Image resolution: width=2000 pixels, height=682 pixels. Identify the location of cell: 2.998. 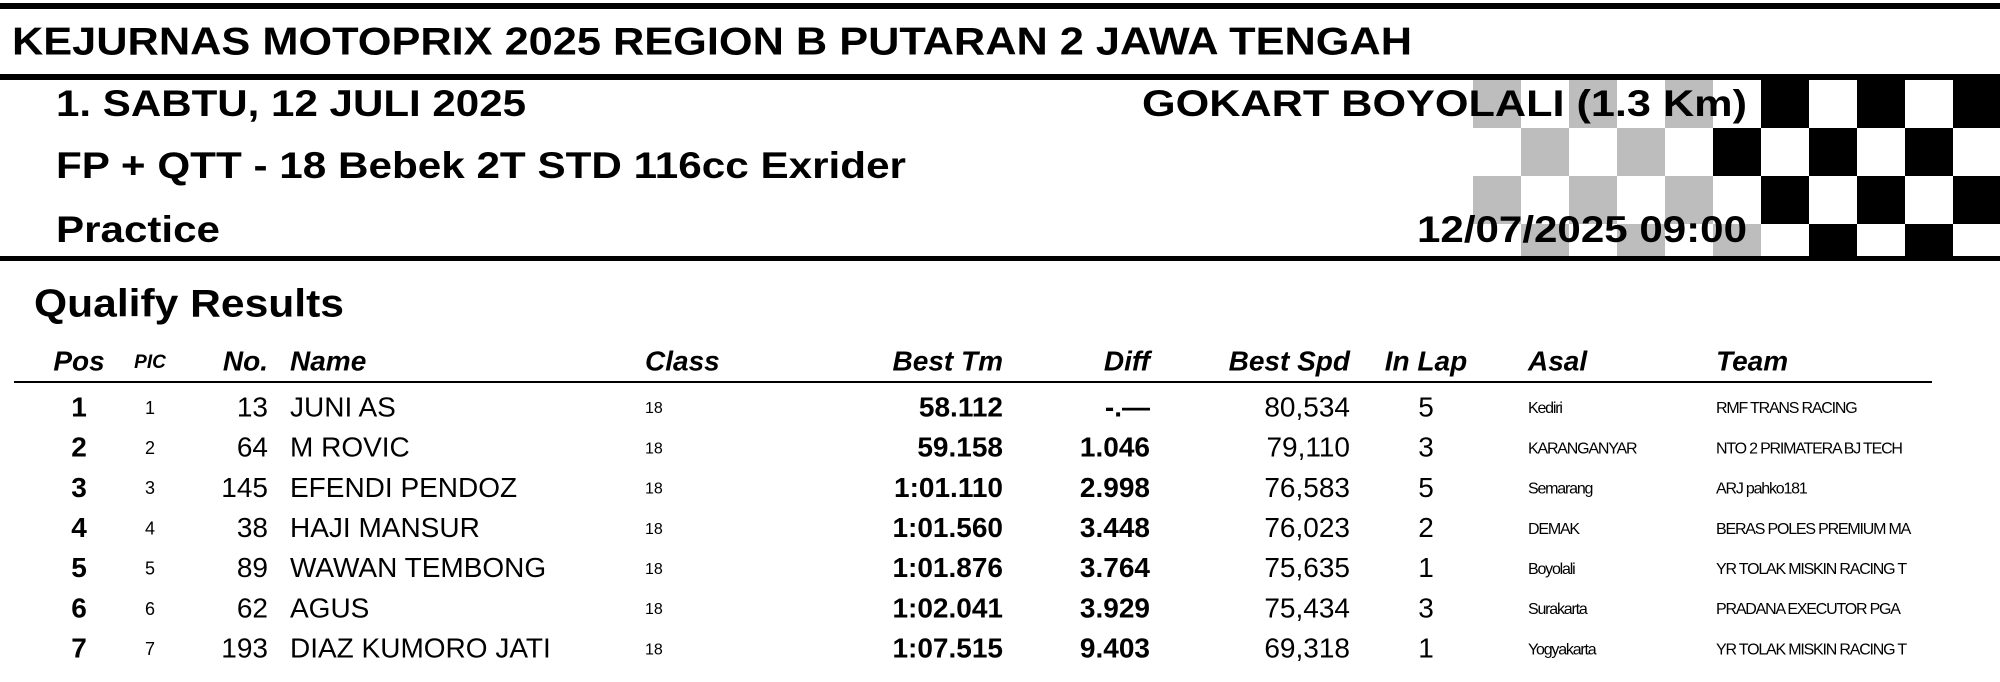
(1115, 487).